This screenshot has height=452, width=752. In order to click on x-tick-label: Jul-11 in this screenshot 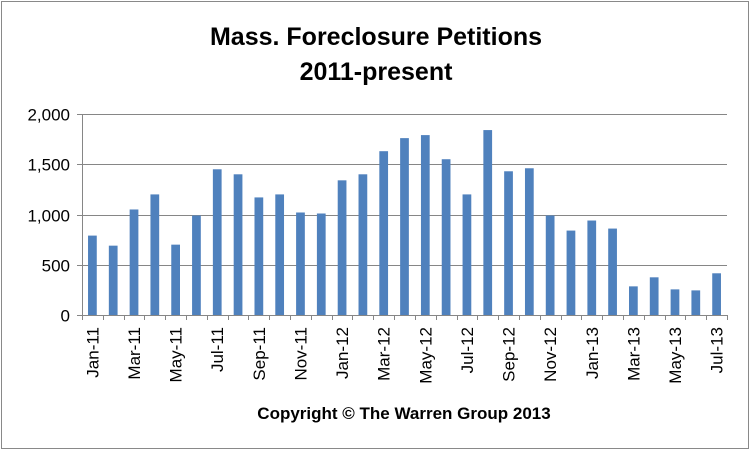, I will do `click(217, 349)`.